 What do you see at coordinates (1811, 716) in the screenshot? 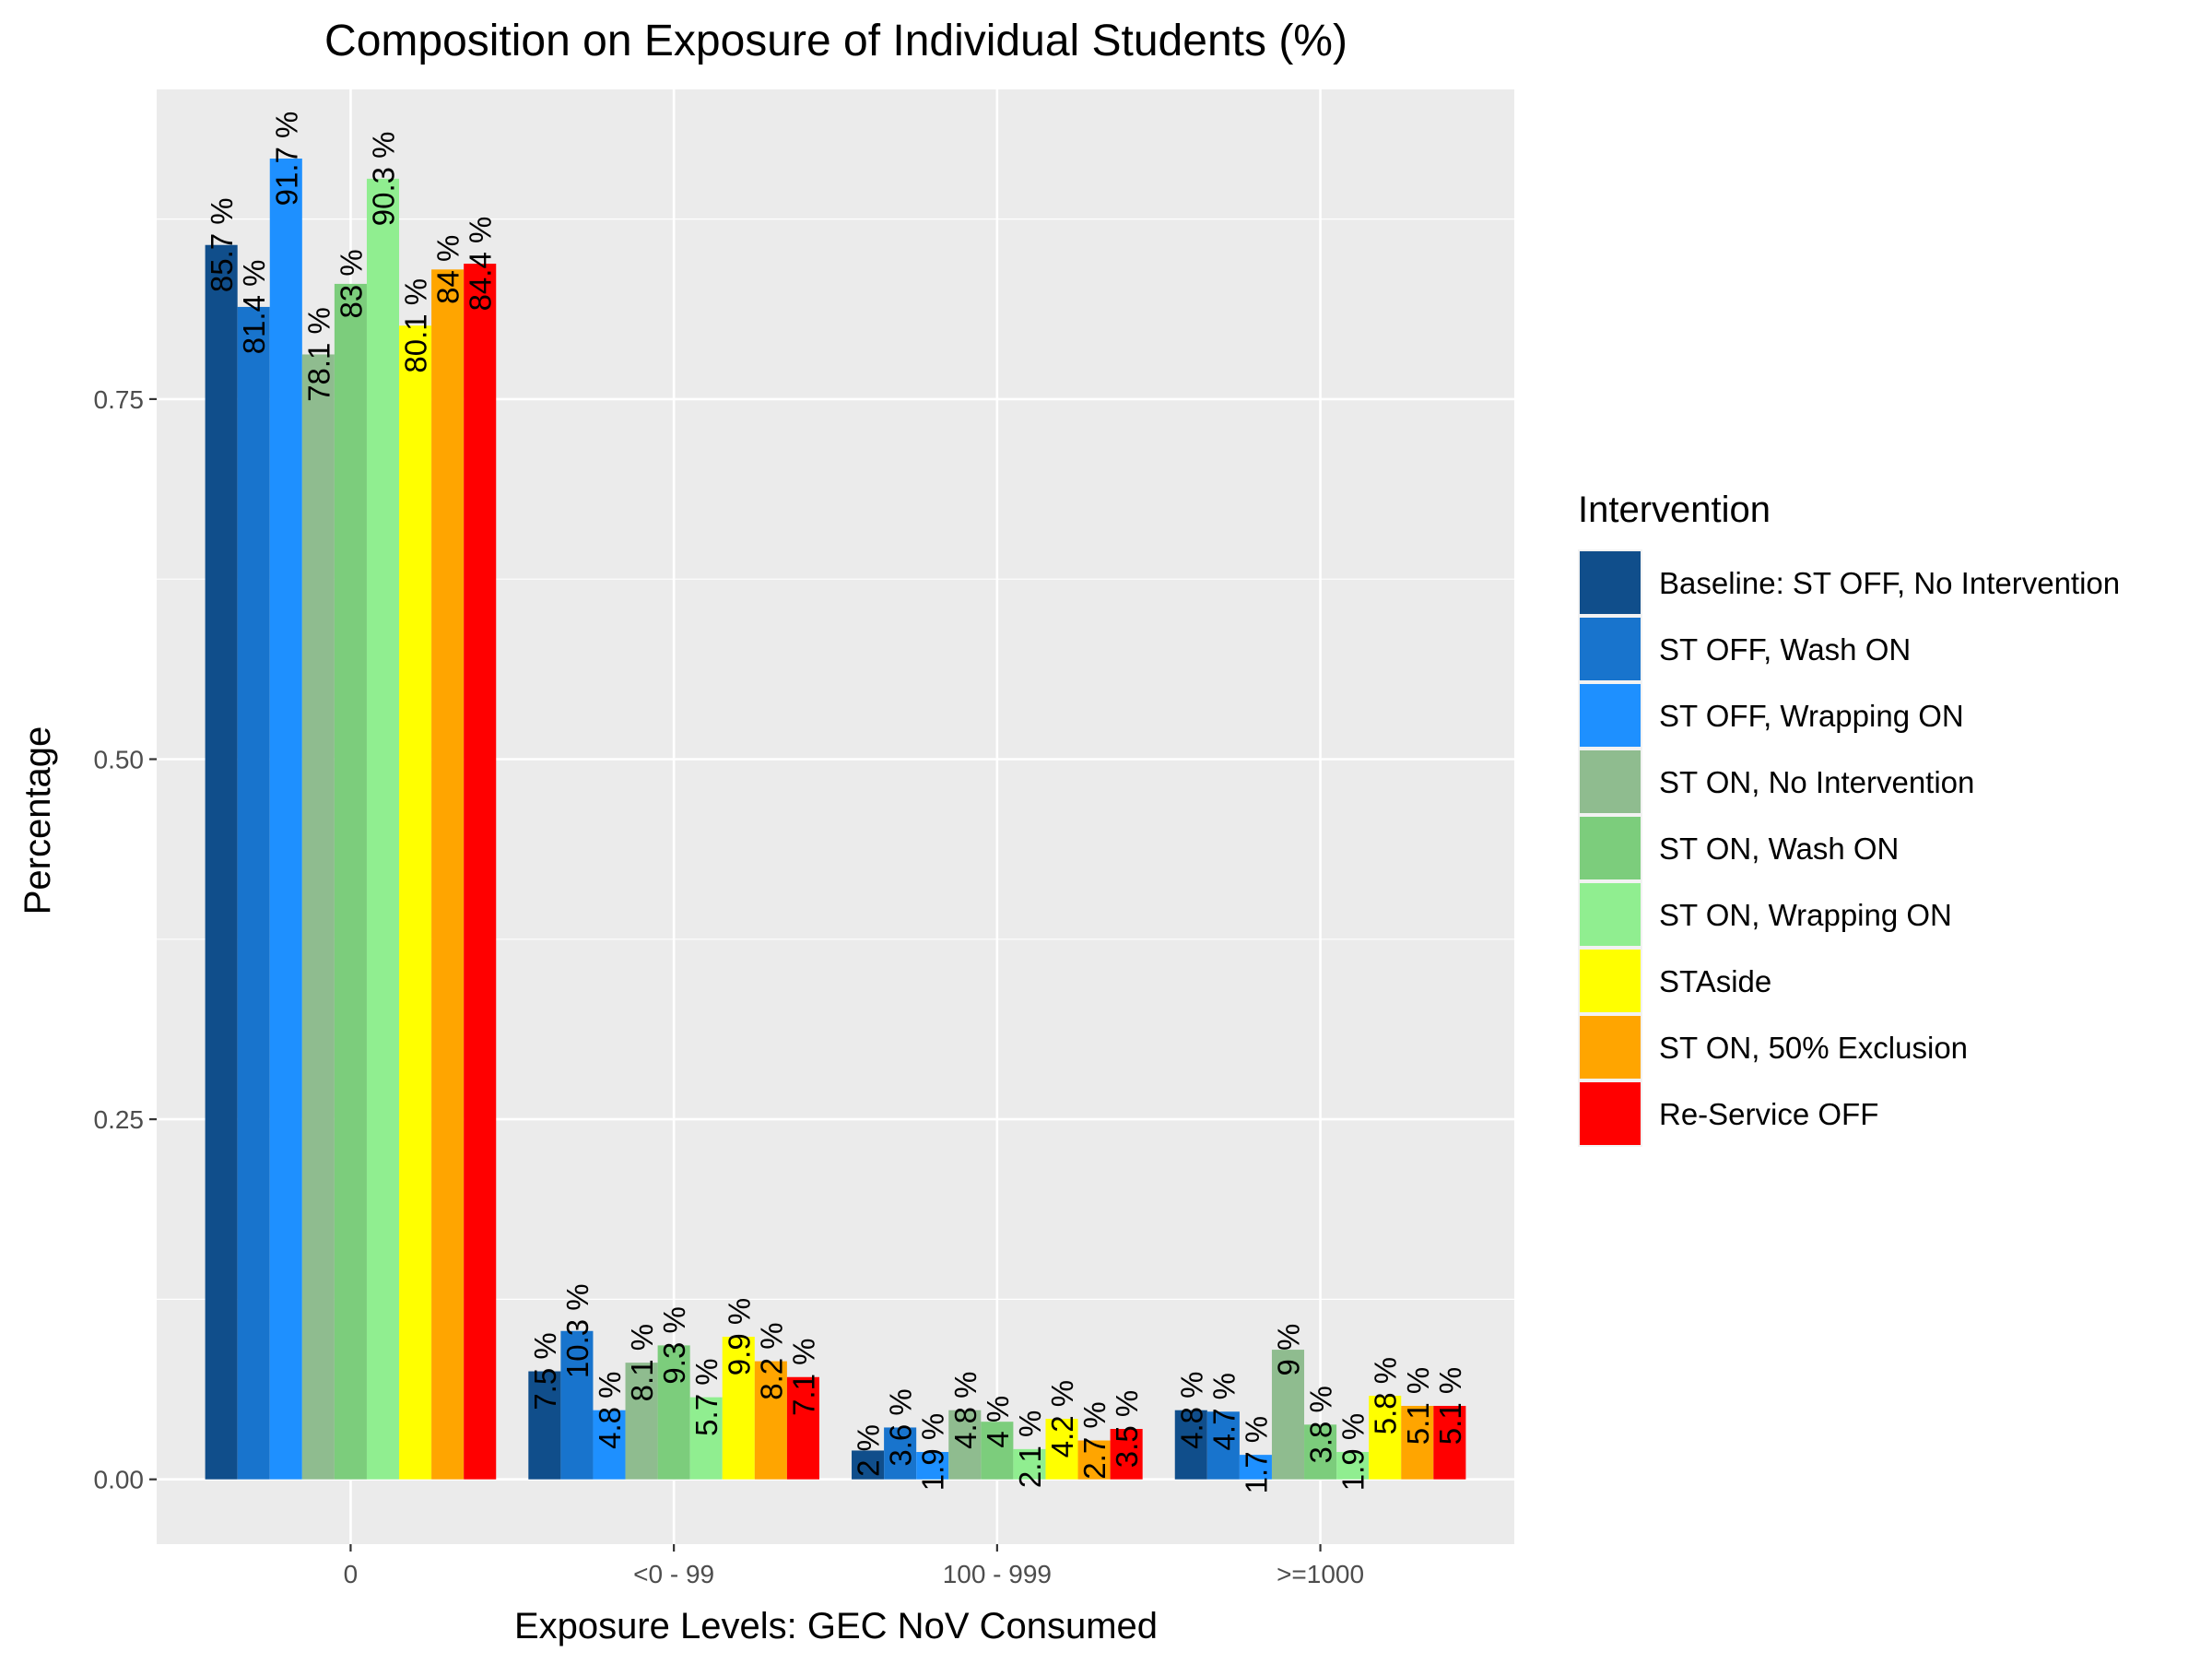
I see `legend-label: ST OFF, Wrapping ON` at bounding box center [1811, 716].